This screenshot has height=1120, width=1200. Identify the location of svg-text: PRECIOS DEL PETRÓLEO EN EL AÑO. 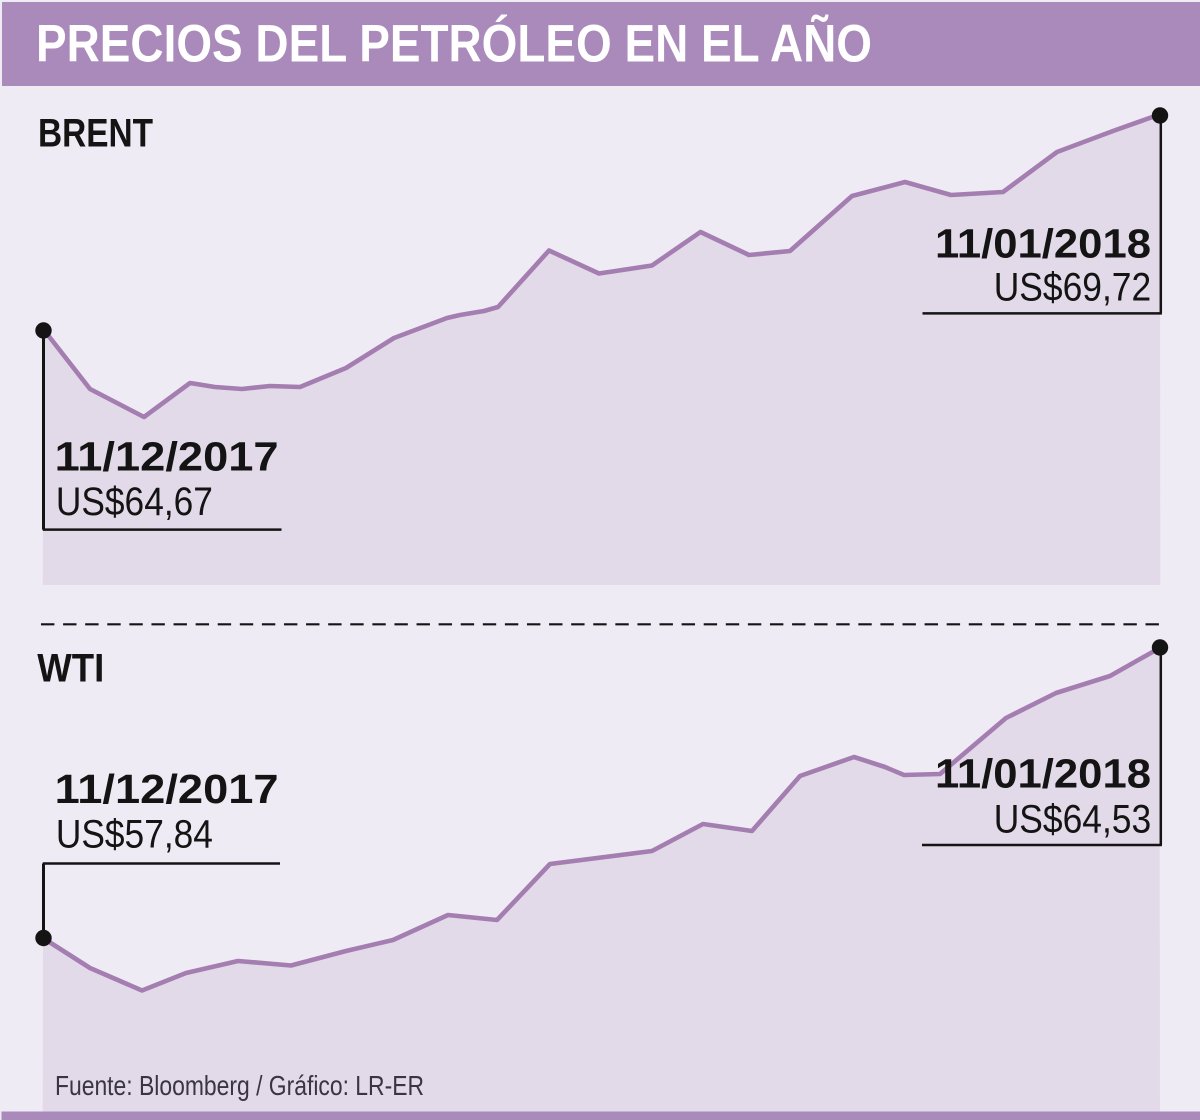
(454, 43).